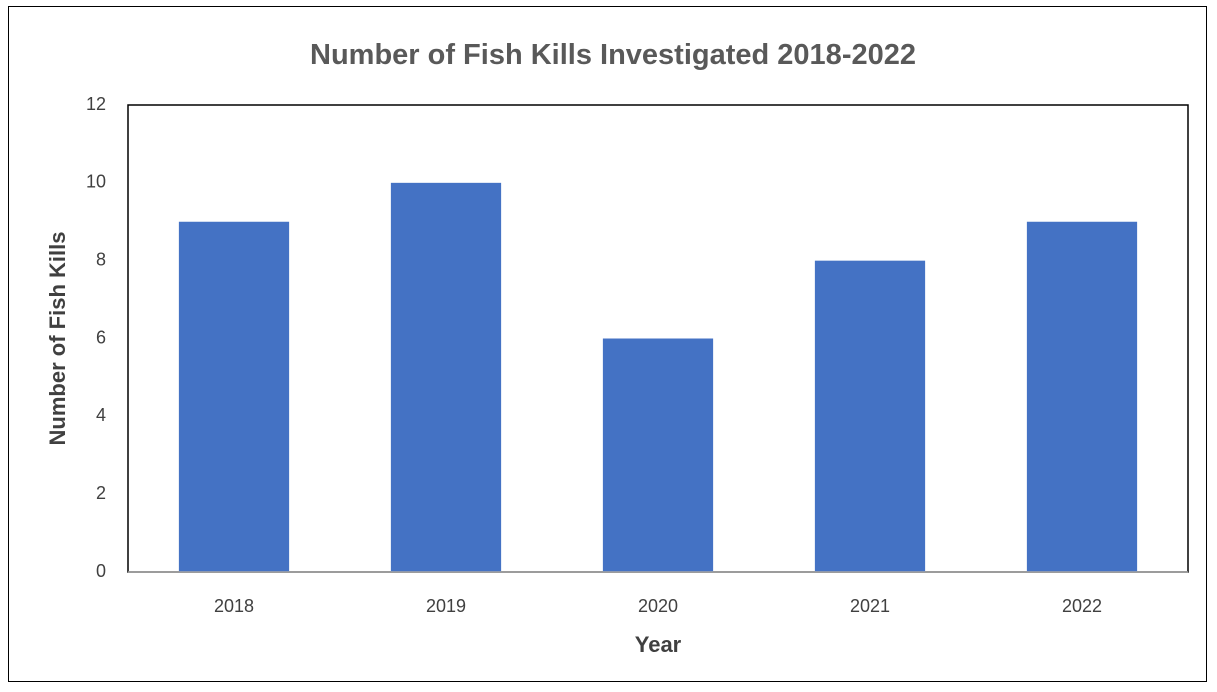 This screenshot has width=1217, height=692. What do you see at coordinates (1082, 396) in the screenshot?
I see `bar-2022` at bounding box center [1082, 396].